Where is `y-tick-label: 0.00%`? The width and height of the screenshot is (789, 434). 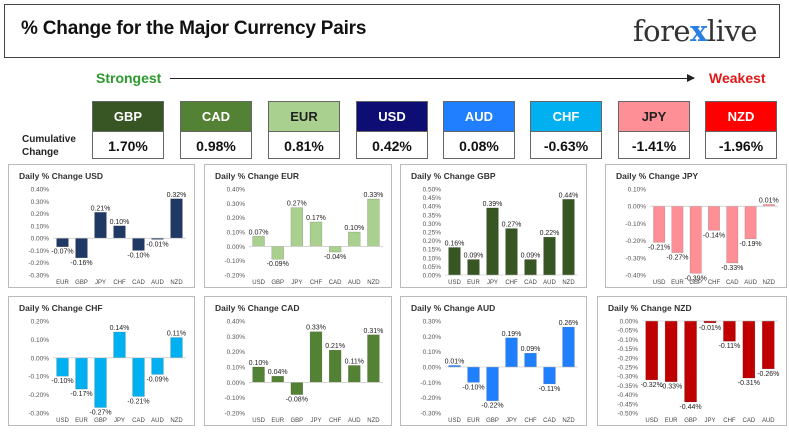
y-tick-label: 0.00% is located at coordinates (236, 247).